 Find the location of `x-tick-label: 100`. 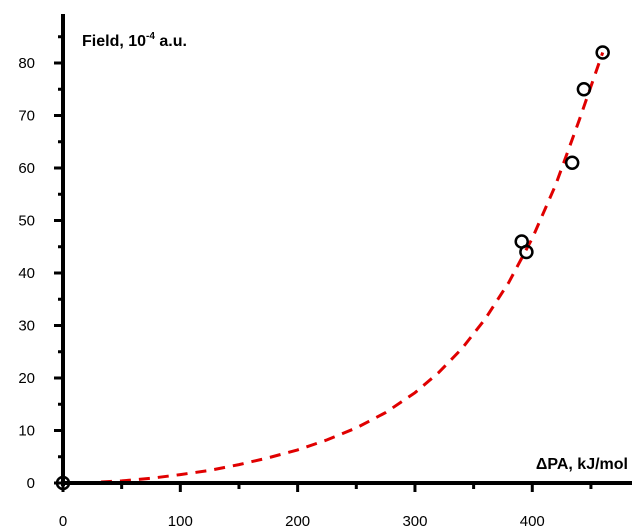

x-tick-label: 100 is located at coordinates (180, 520).